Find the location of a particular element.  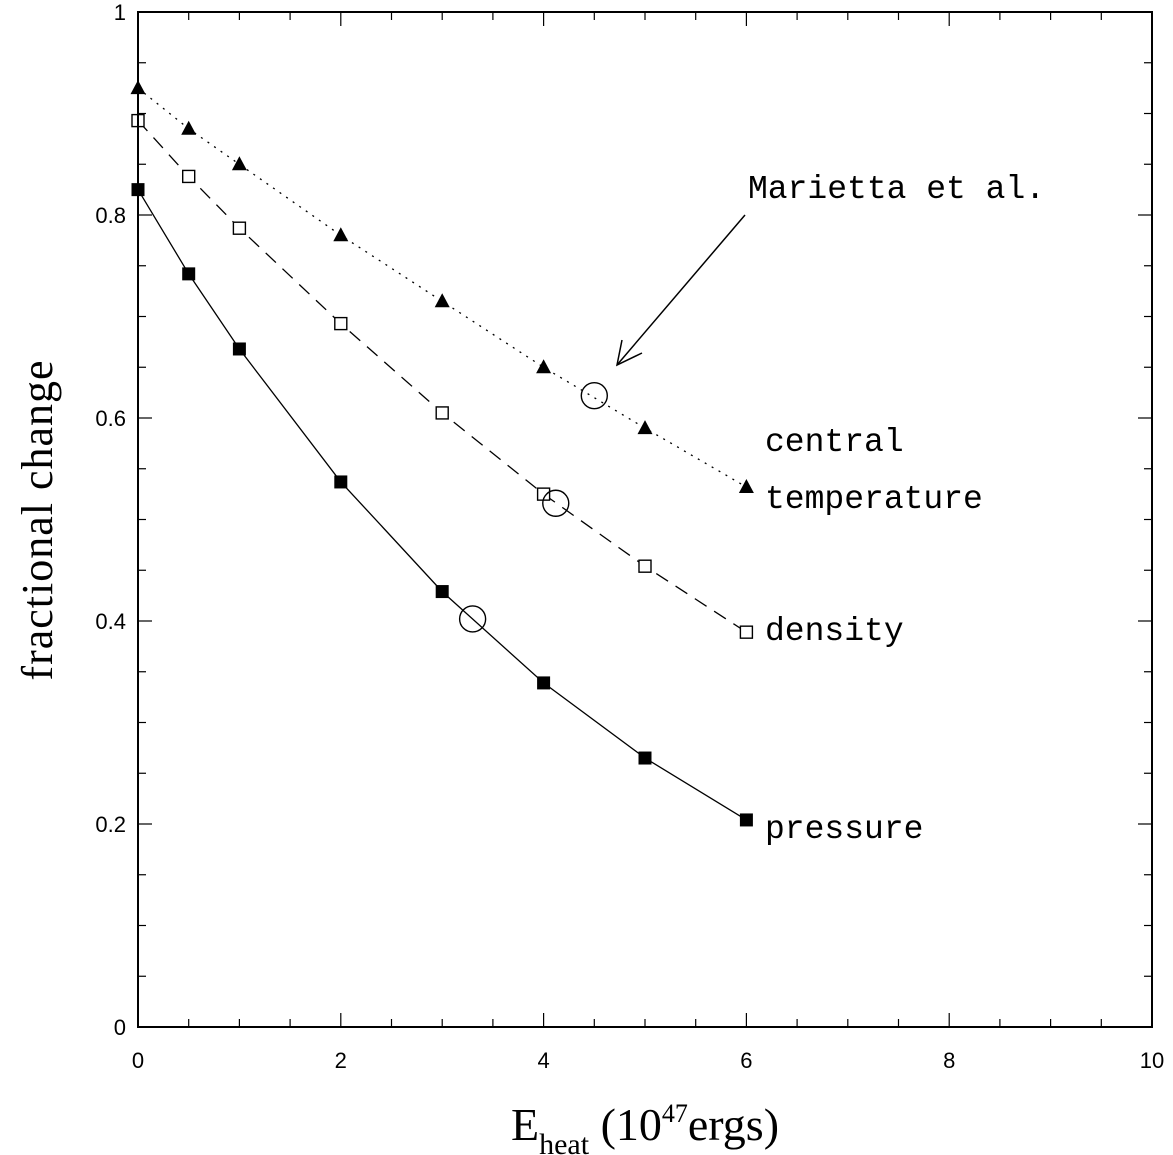

x-tick-label: 4 is located at coordinates (543, 1060).